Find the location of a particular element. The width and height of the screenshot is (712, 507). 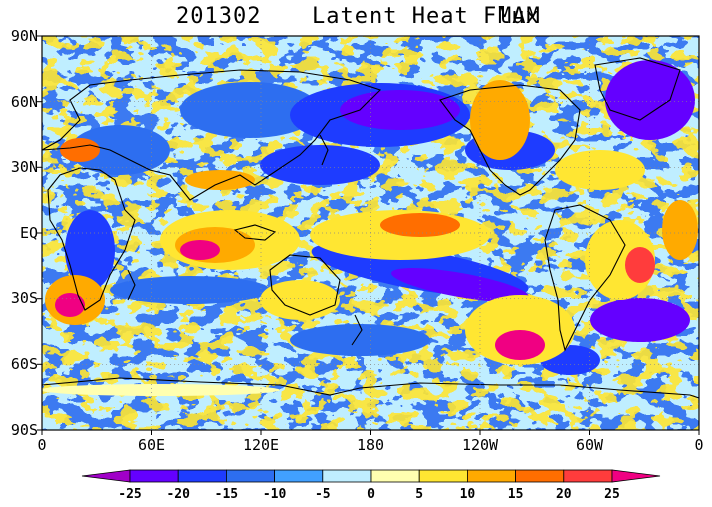

colorbar-label: 20 is located at coordinates (563, 494).